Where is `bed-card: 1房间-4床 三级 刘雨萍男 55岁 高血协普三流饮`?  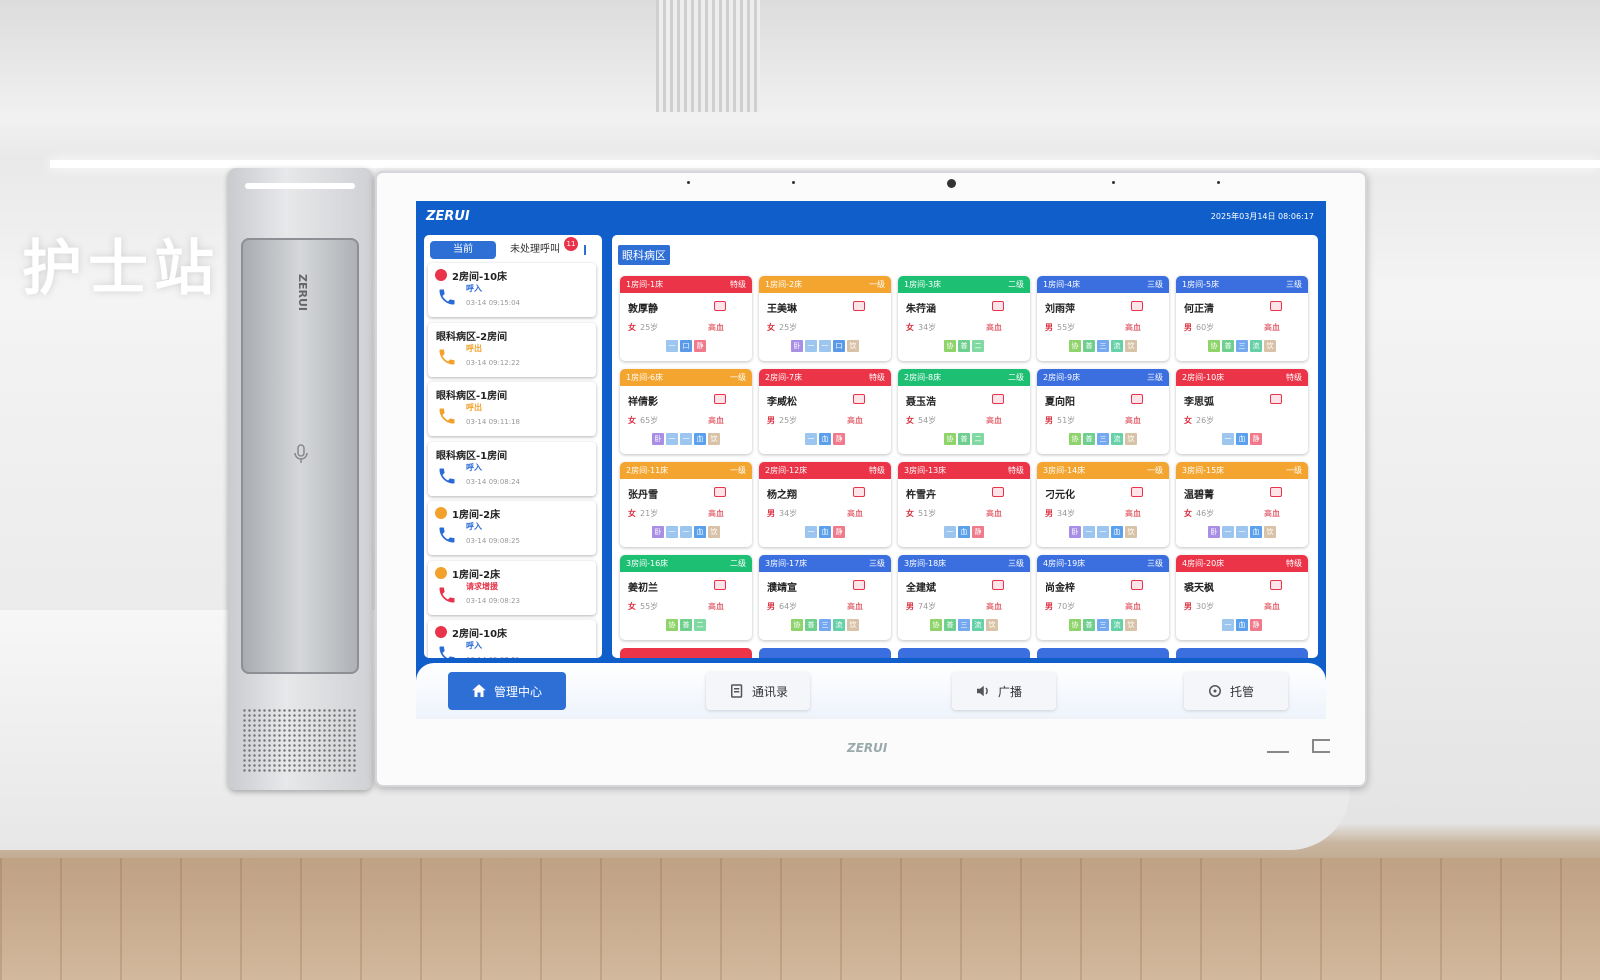 bed-card: 1房间-4床 三级 刘雨萍男 55岁 高血协普三流饮 is located at coordinates (1103, 318).